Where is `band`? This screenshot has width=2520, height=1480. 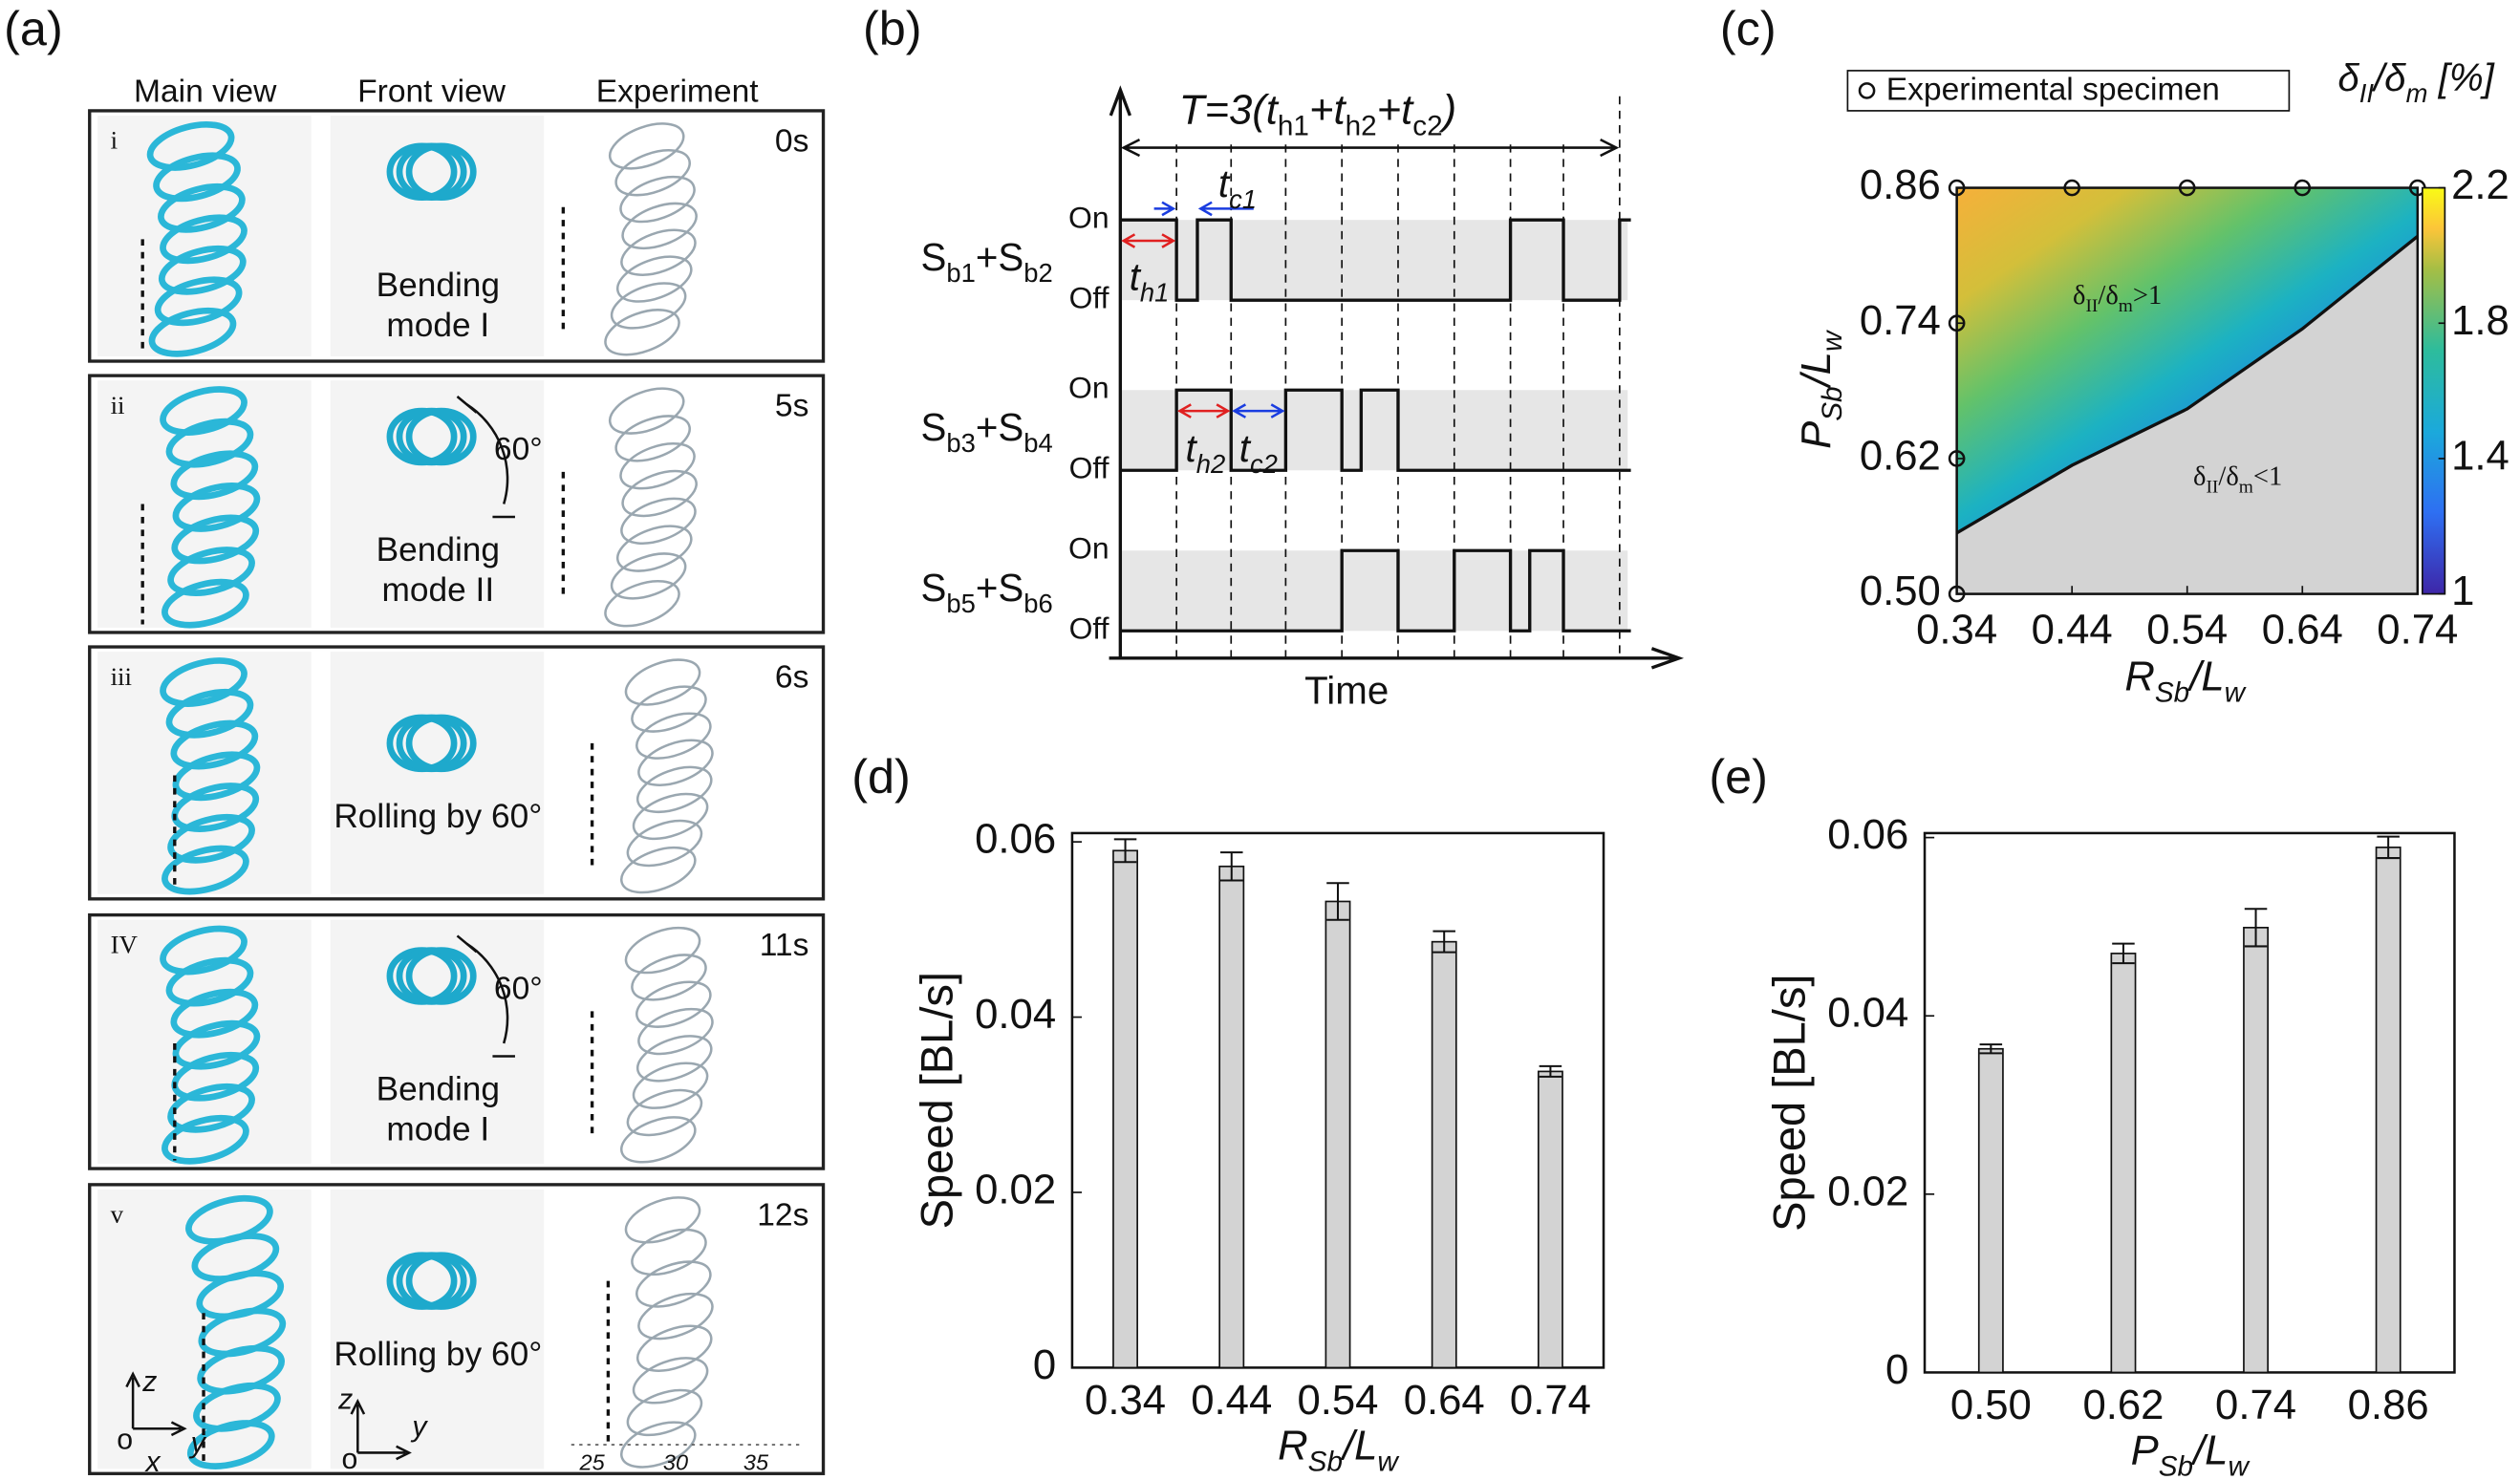 band is located at coordinates (1374, 591).